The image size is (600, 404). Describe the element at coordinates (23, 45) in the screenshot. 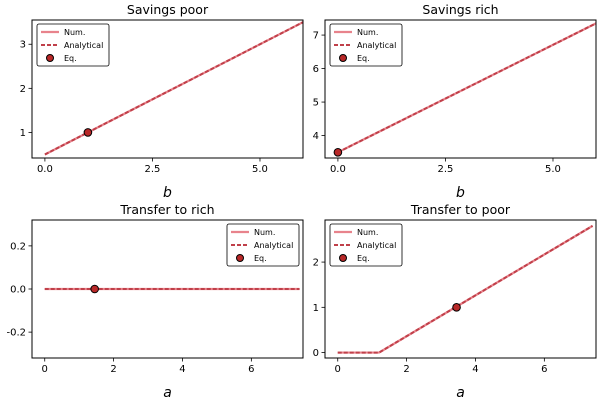

I see `y-tick-label: 3` at that location.